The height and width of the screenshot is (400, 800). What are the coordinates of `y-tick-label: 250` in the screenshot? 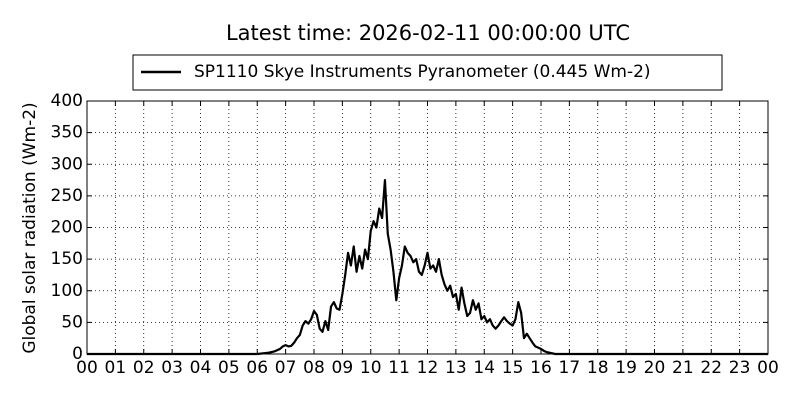 It's located at (67, 196).